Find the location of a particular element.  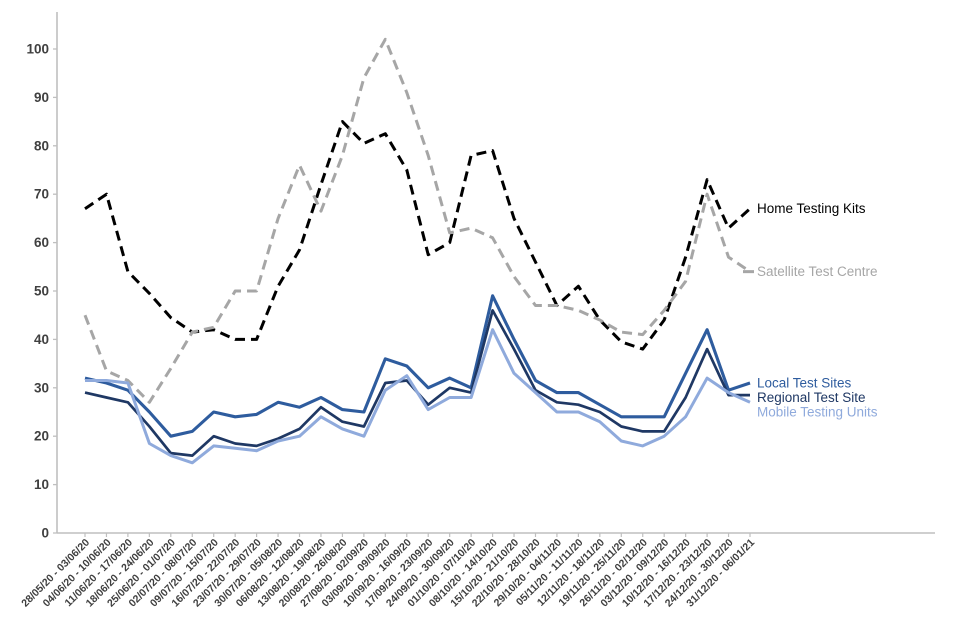

y-tick-label: 90 is located at coordinates (41, 97).